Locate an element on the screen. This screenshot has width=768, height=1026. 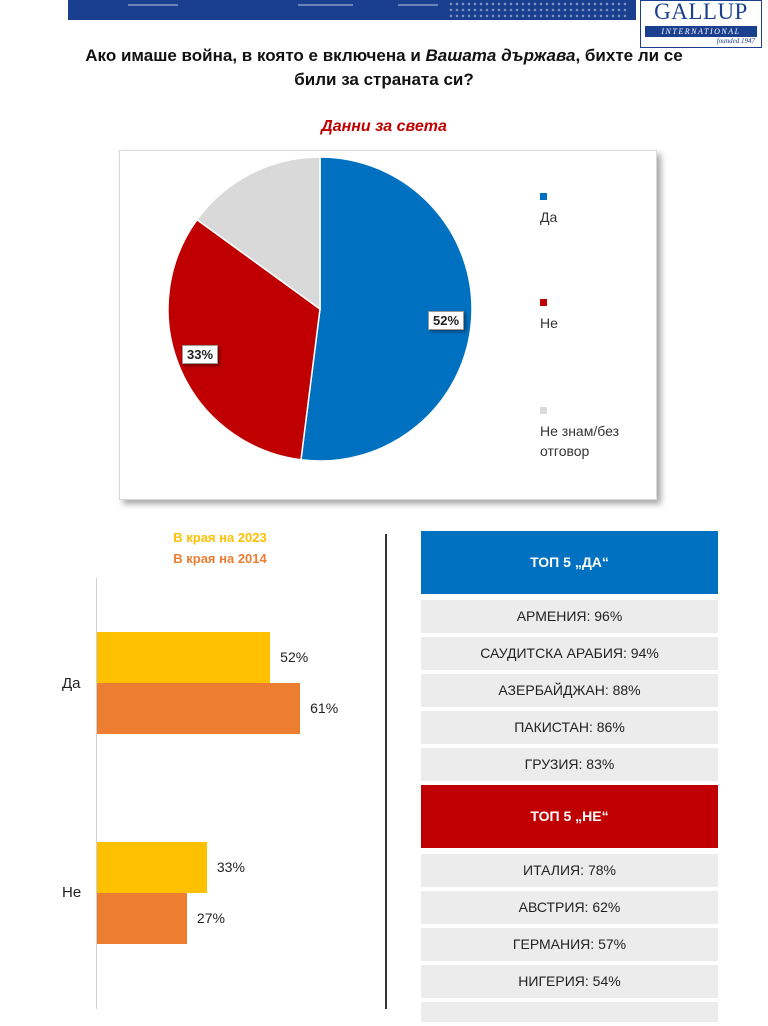
pie-slice-no is located at coordinates (244, 339).